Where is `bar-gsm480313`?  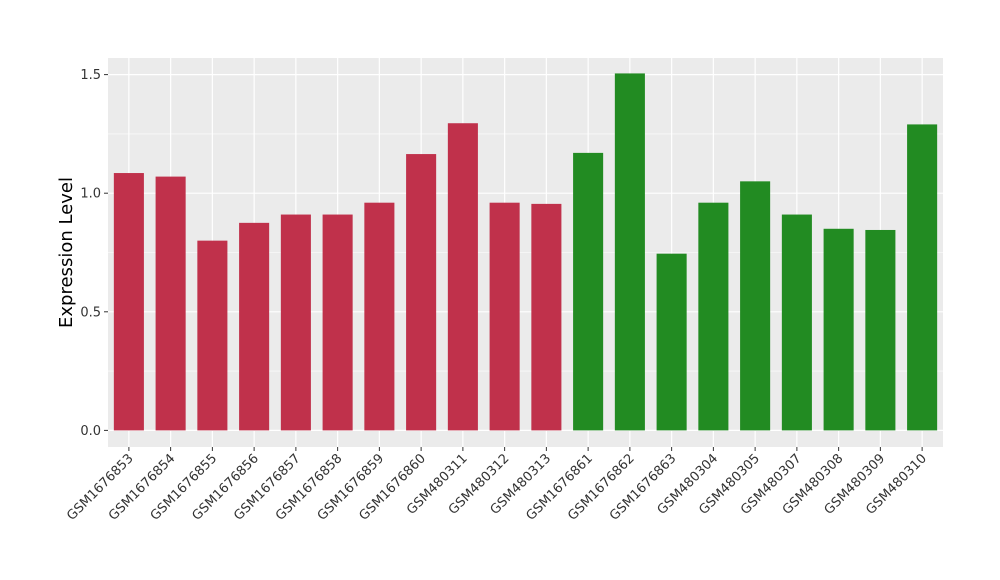
bar-gsm480313 is located at coordinates (546, 317).